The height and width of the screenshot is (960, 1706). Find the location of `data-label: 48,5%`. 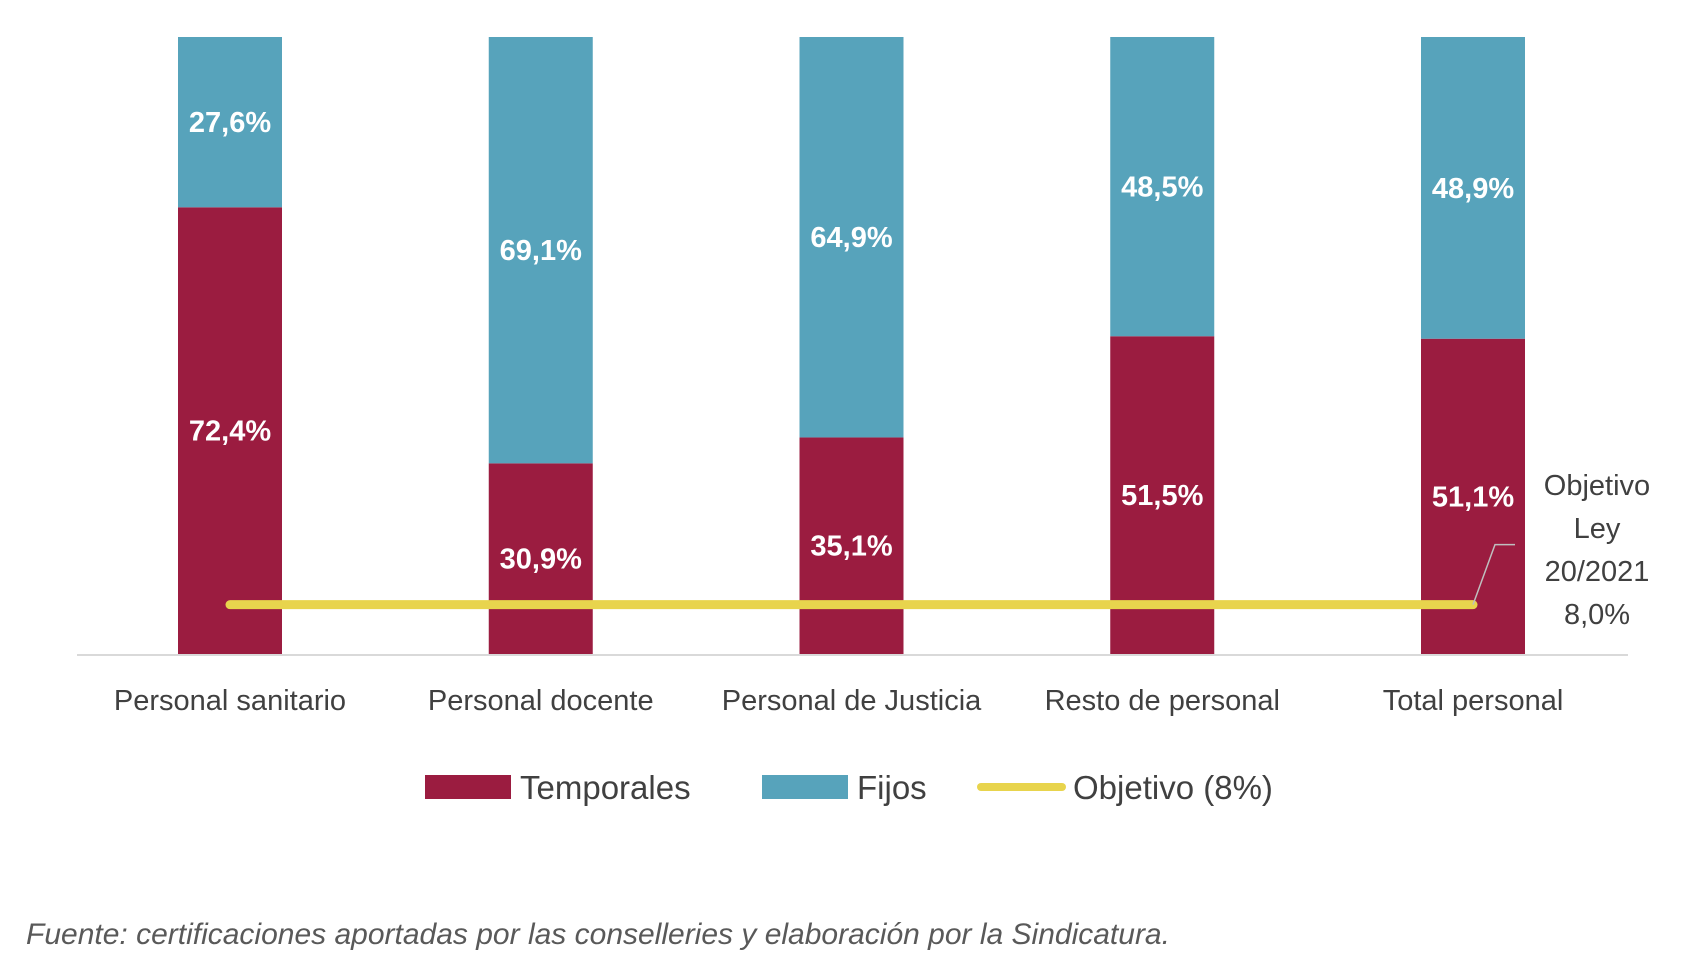

data-label: 48,5% is located at coordinates (1162, 188).